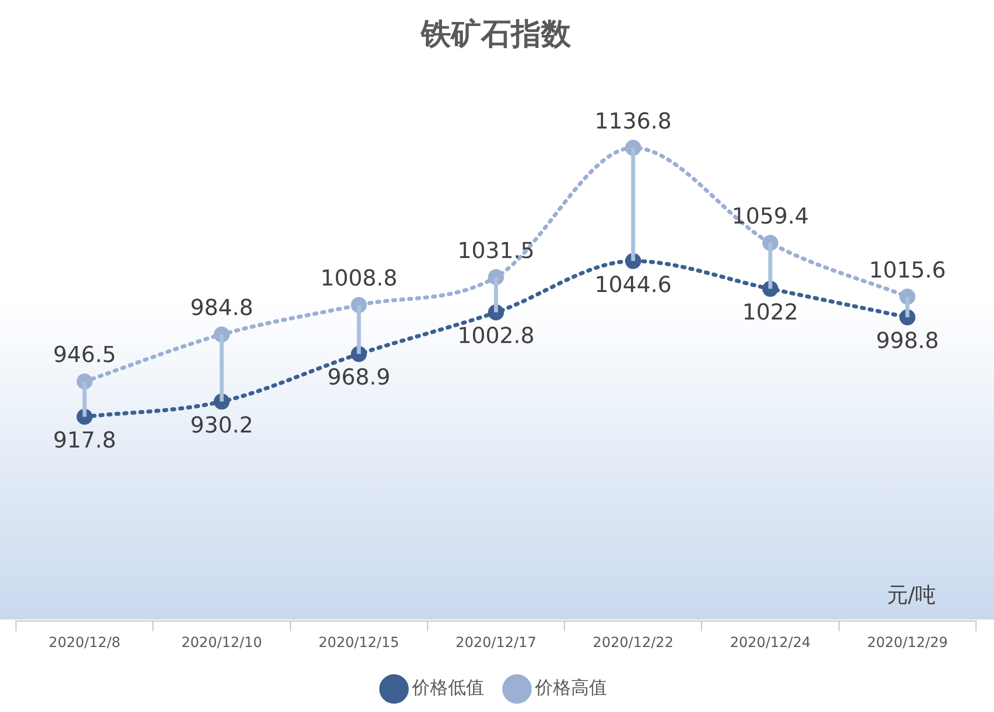  I want to click on data-label: 930.2, so click(222, 425).